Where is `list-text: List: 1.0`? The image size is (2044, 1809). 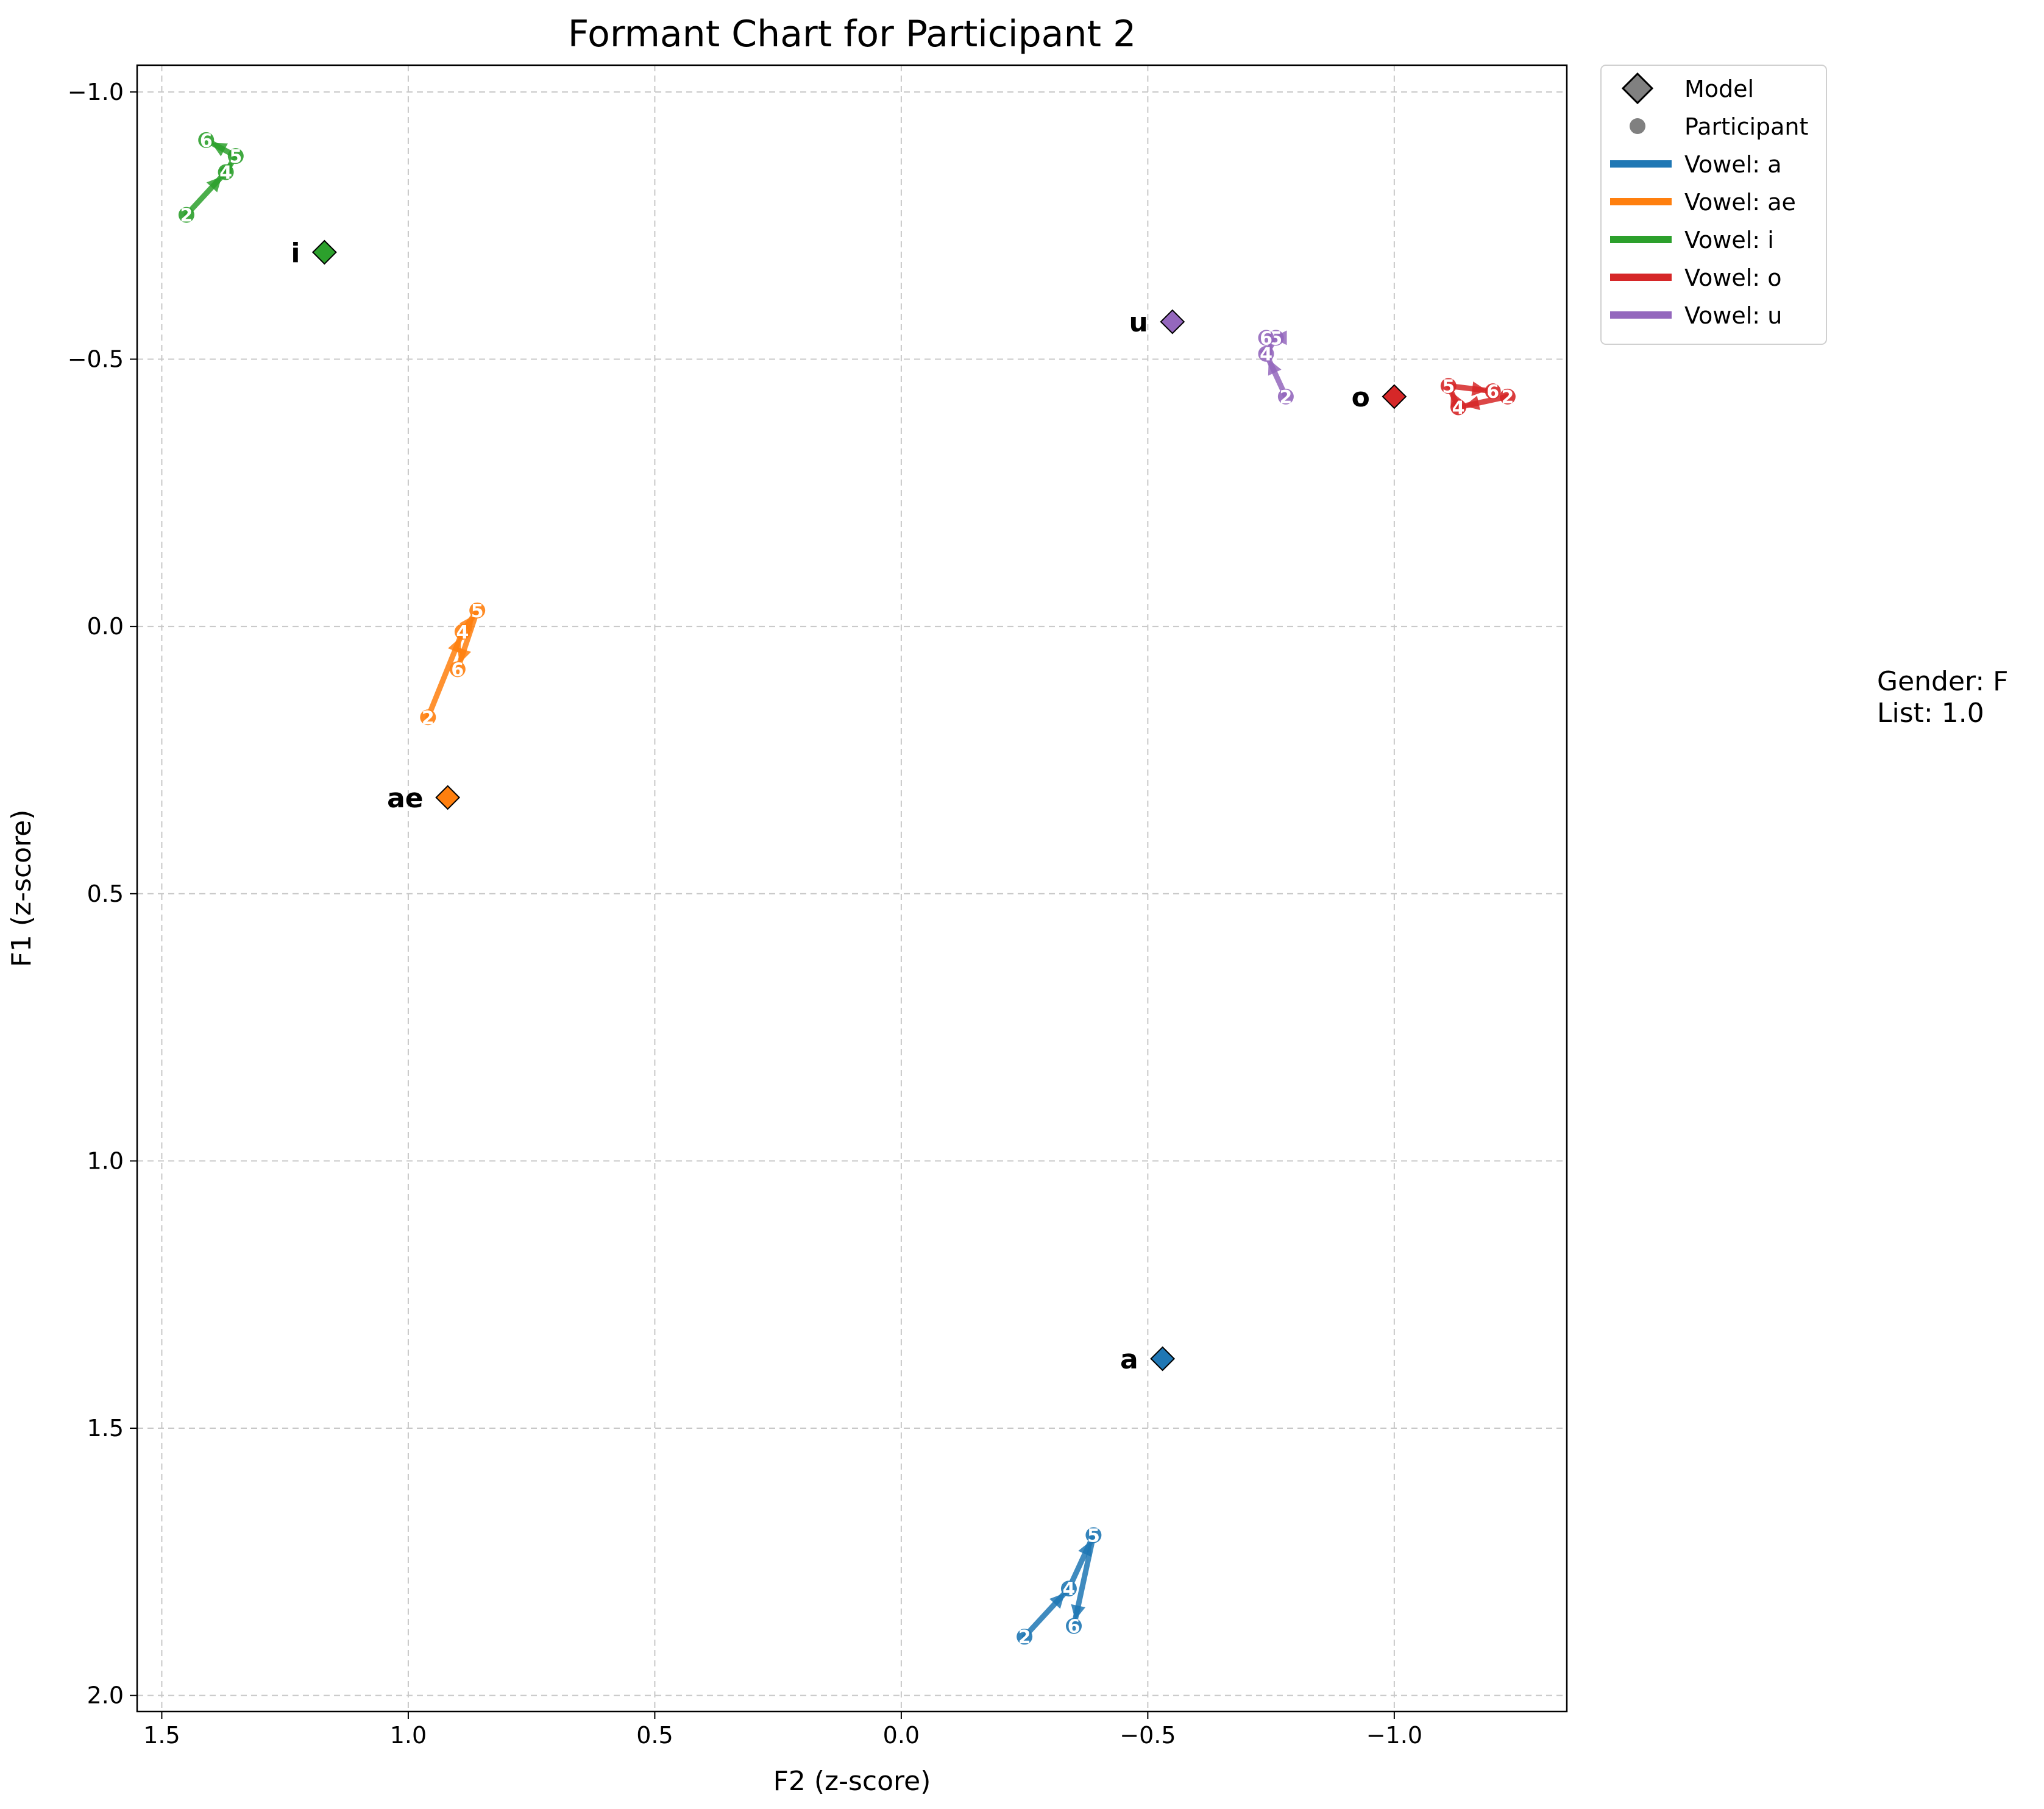
list-text: List: 1.0 is located at coordinates (1930, 713).